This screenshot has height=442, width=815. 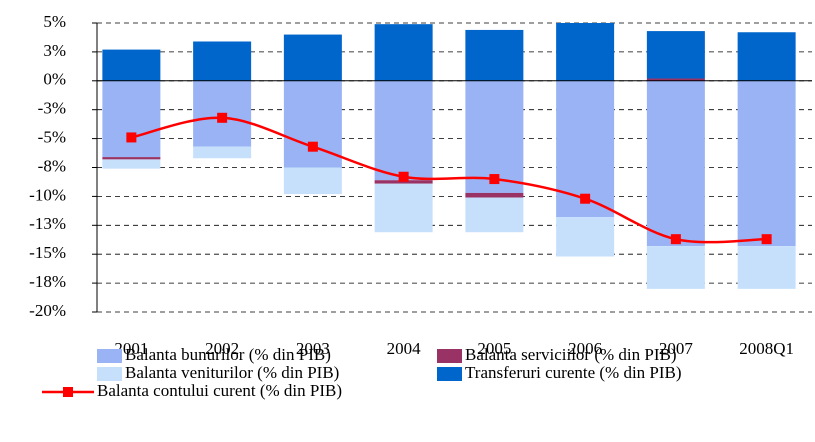 I want to click on x-tick-label: 2007, so click(x=676, y=348).